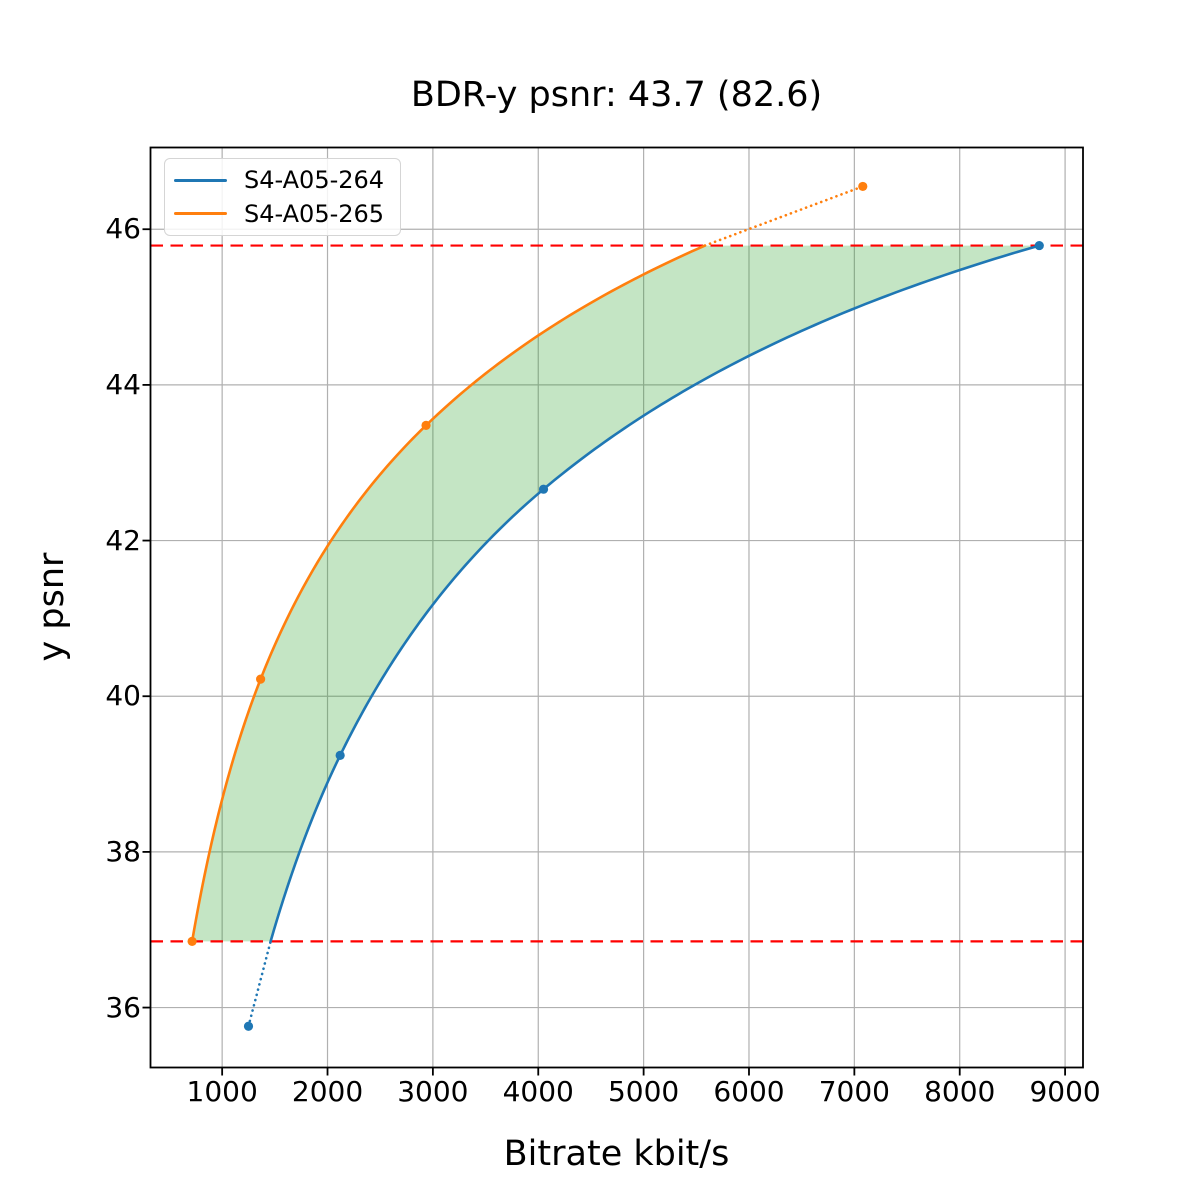 This screenshot has height=1200, width=1200. What do you see at coordinates (123, 851) in the screenshot?
I see `y-tick-label: 38` at bounding box center [123, 851].